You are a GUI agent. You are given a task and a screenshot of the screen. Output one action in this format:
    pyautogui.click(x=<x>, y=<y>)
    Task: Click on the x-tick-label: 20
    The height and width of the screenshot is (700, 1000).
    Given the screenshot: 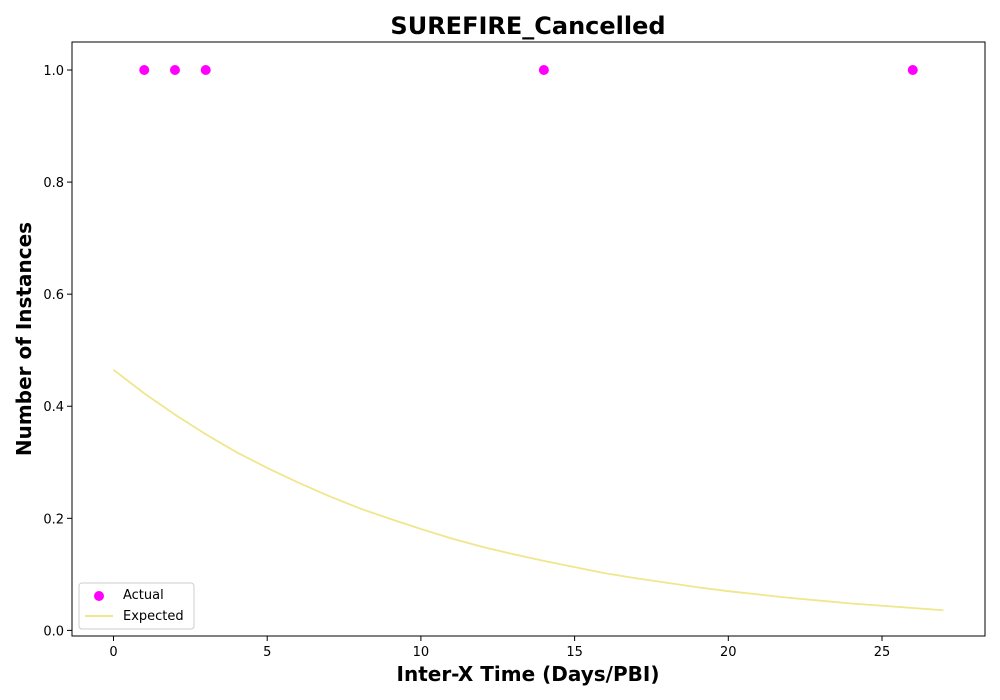 What is the action you would take?
    pyautogui.click(x=728, y=652)
    